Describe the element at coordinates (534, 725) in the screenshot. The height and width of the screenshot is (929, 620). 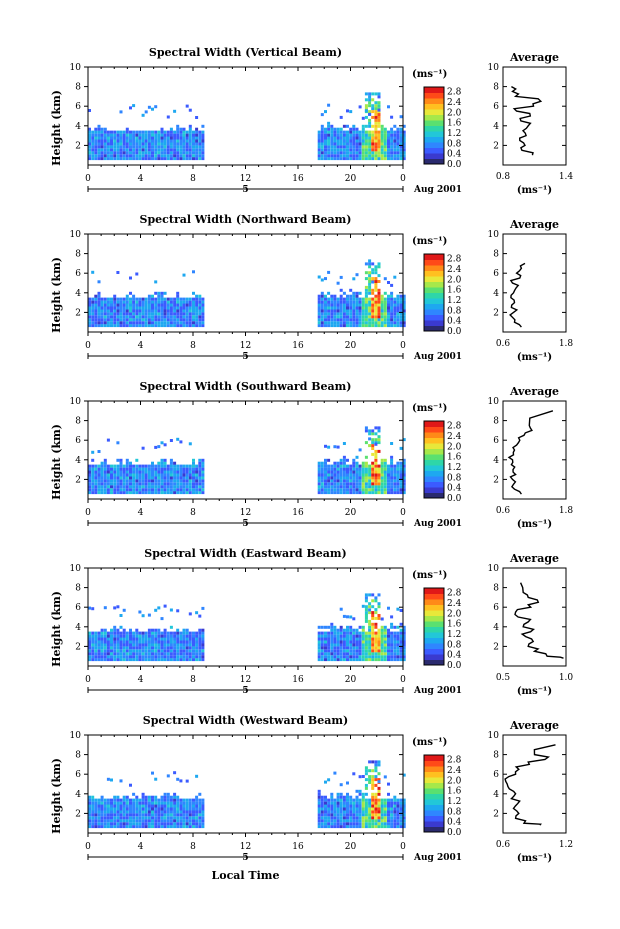
I see `average-title: Average` at that location.